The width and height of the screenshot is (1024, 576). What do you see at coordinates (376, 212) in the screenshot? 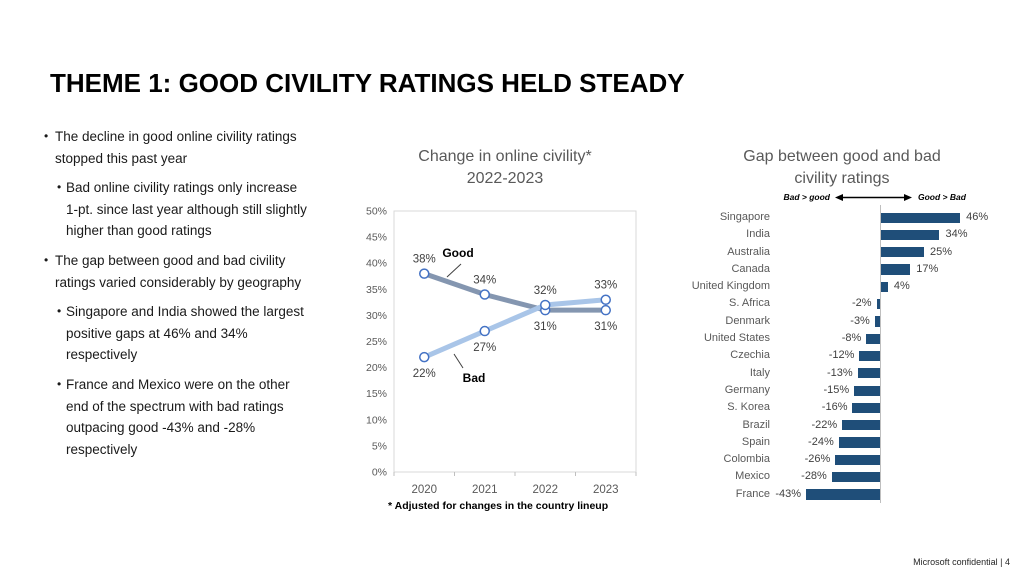
I see `y-axis-tick-label: 50%` at bounding box center [376, 212].